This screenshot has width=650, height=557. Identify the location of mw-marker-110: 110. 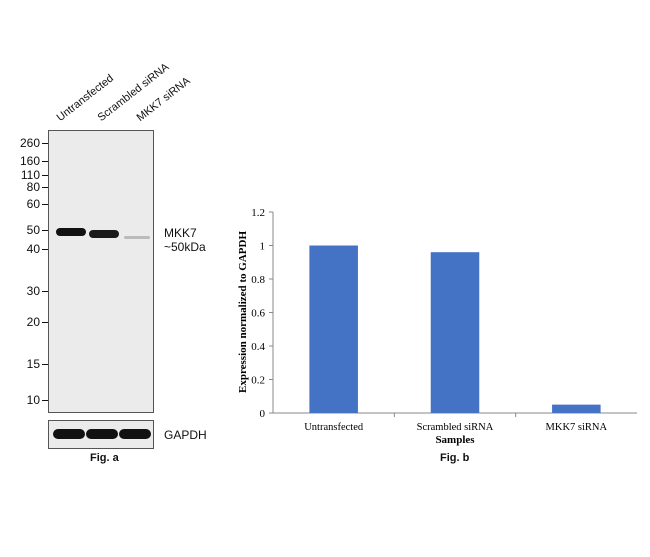
(30, 175).